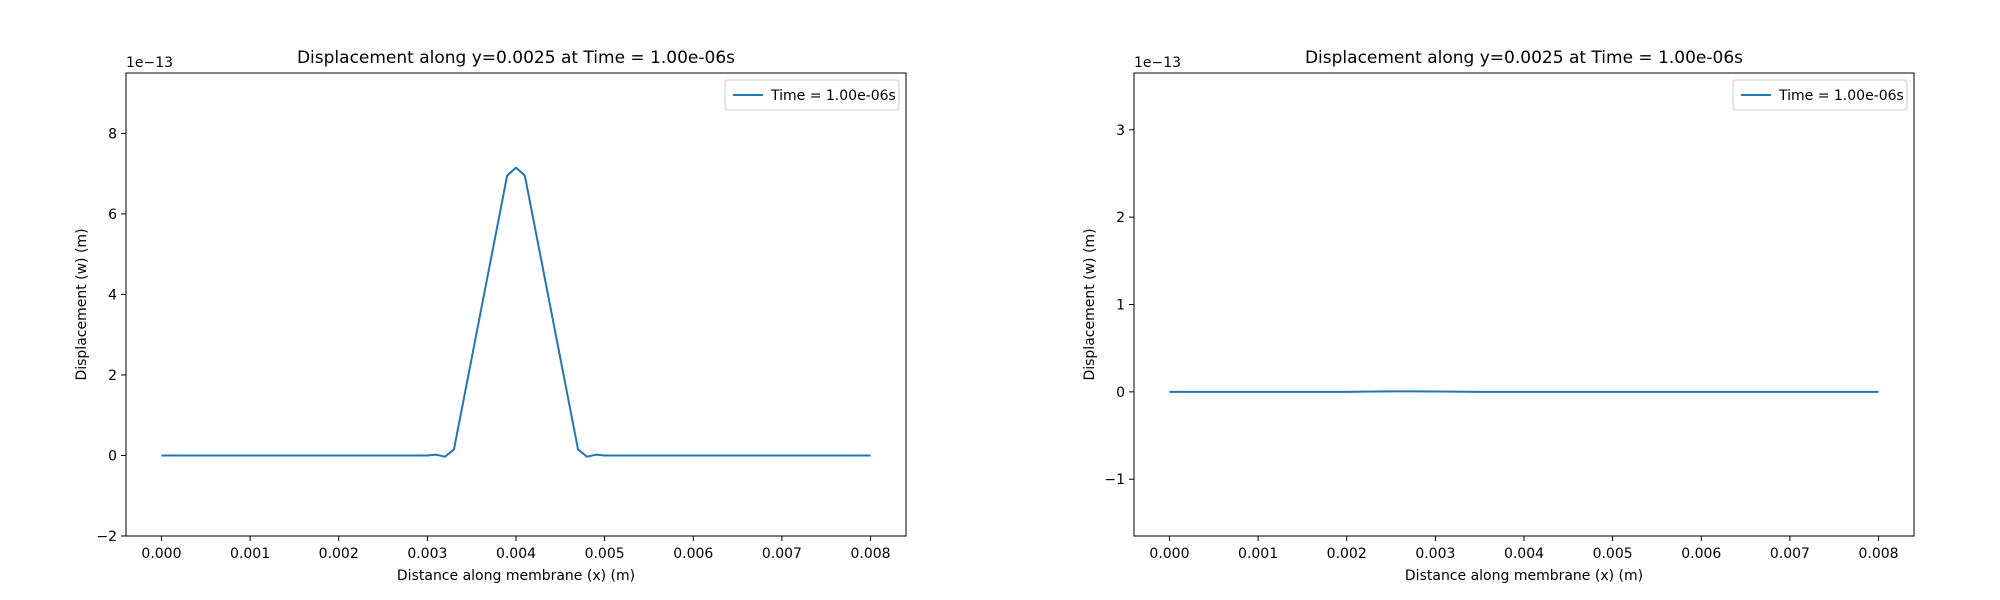 This screenshot has height=600, width=2000. What do you see at coordinates (112, 295) in the screenshot?
I see `y-tick-label: 4` at bounding box center [112, 295].